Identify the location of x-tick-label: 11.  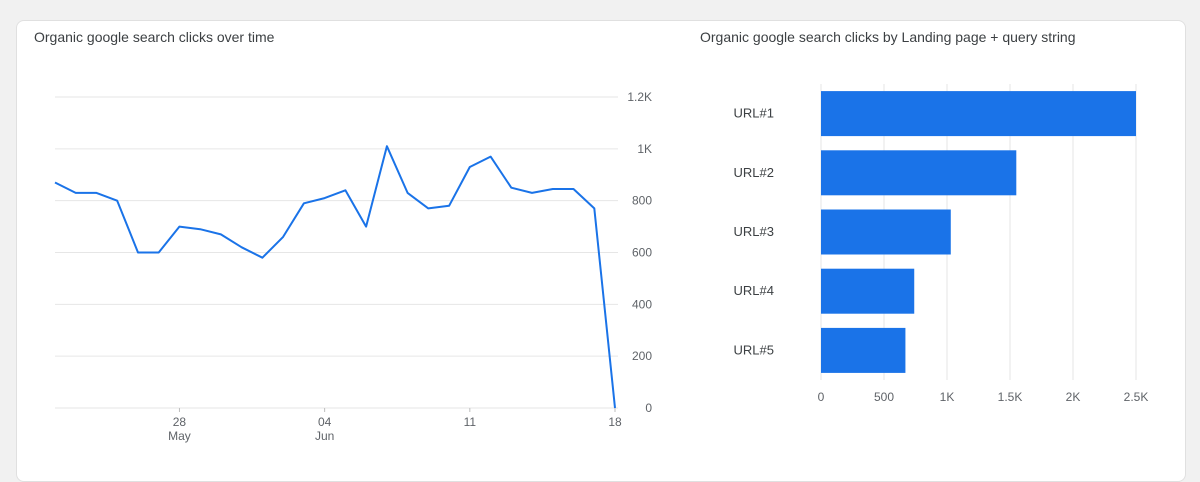
(470, 422).